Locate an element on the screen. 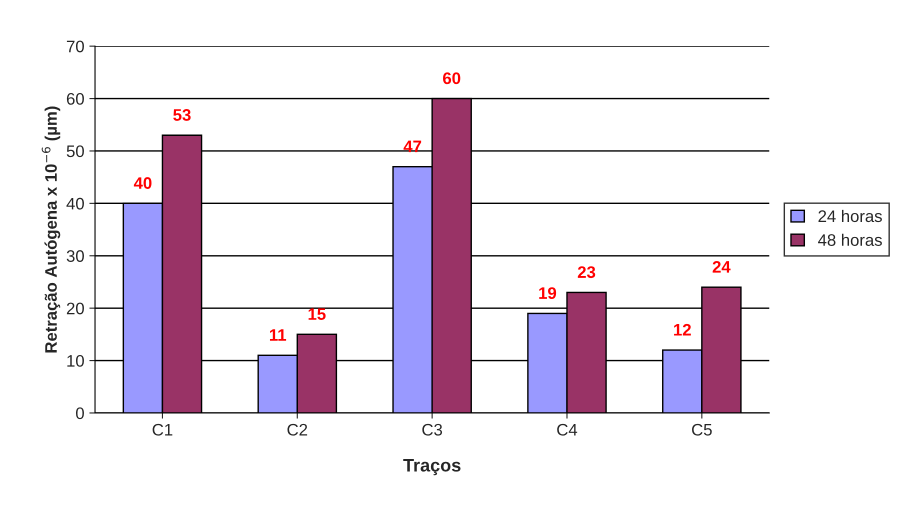 The height and width of the screenshot is (513, 905). legend-label: 24 horas is located at coordinates (850, 216).